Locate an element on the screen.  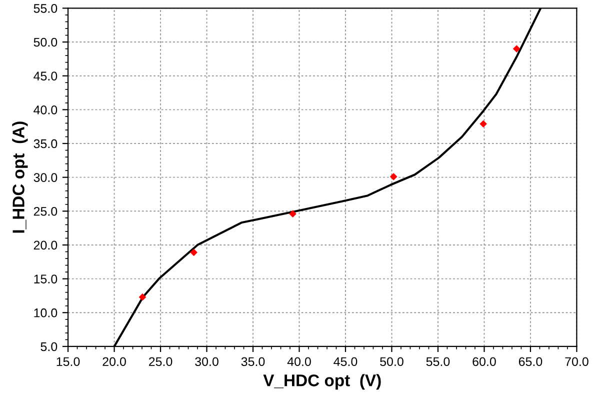
y-tick-label: 50.0 is located at coordinates (46, 42).